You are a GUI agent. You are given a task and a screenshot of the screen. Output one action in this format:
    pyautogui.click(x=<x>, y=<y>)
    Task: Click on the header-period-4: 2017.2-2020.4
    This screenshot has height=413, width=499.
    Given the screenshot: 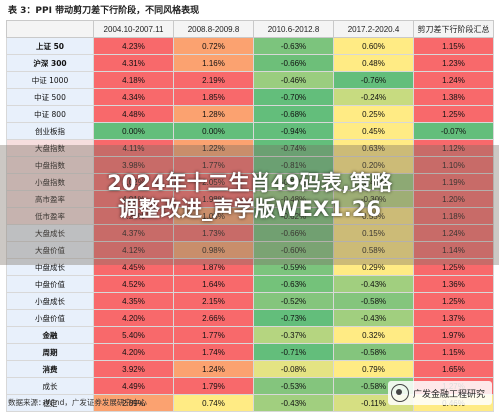 What is the action you would take?
    pyautogui.click(x=373, y=29)
    